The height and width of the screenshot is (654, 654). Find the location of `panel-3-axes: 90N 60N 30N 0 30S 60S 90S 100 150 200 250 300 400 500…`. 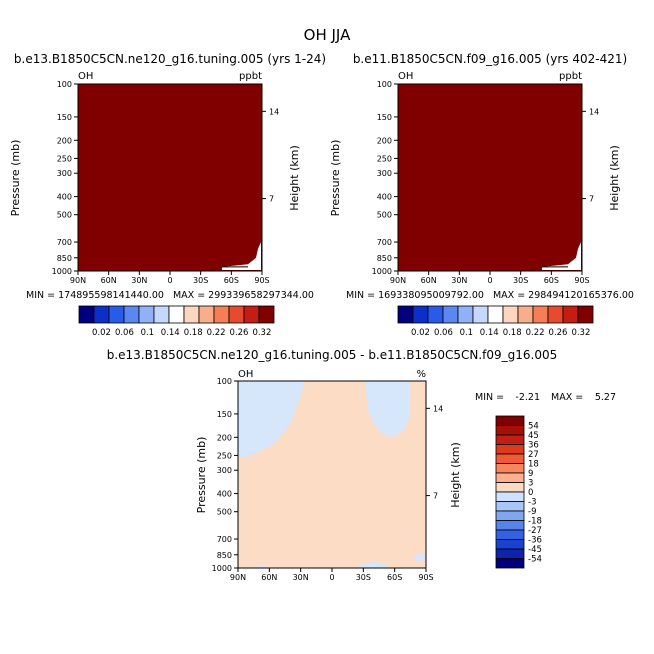

panel-3-axes: 90N 60N 30N 0 30S 60S 90S 100 150 200 250 300 400 500… is located at coordinates (328, 479).